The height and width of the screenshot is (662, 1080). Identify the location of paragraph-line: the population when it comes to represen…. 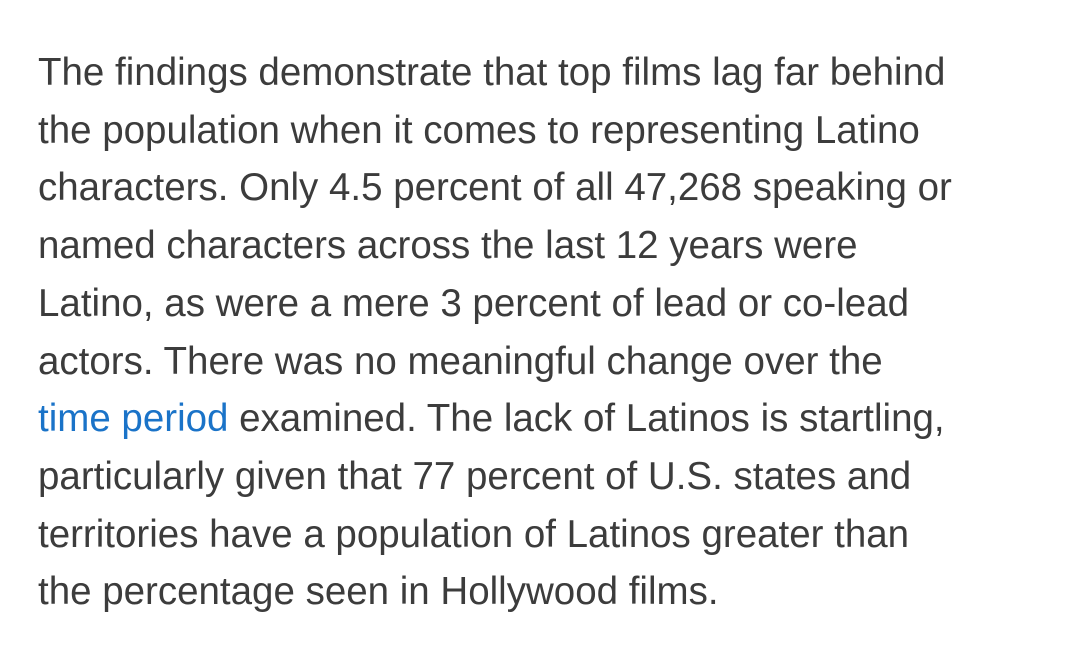
(479, 130).